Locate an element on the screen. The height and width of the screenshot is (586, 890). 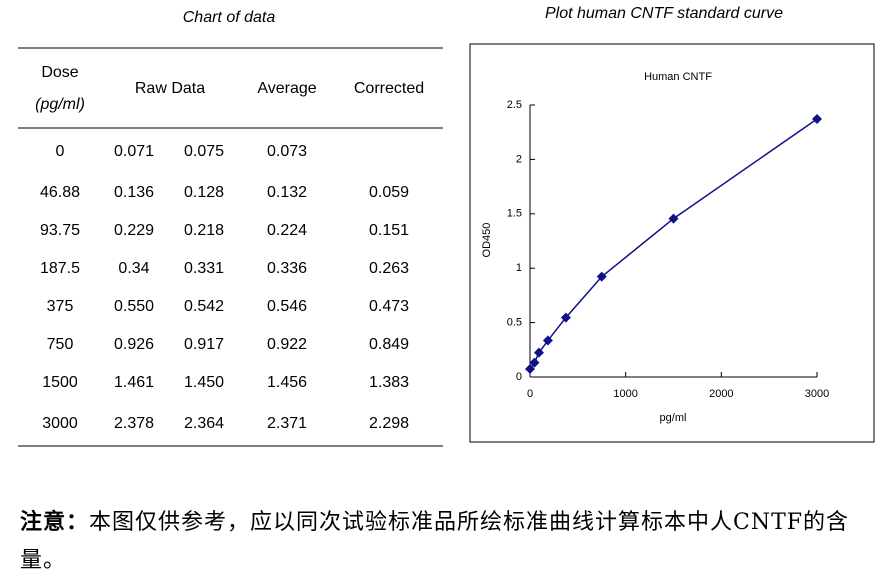
x-axis-label: pg/ml is located at coordinates (673, 418).